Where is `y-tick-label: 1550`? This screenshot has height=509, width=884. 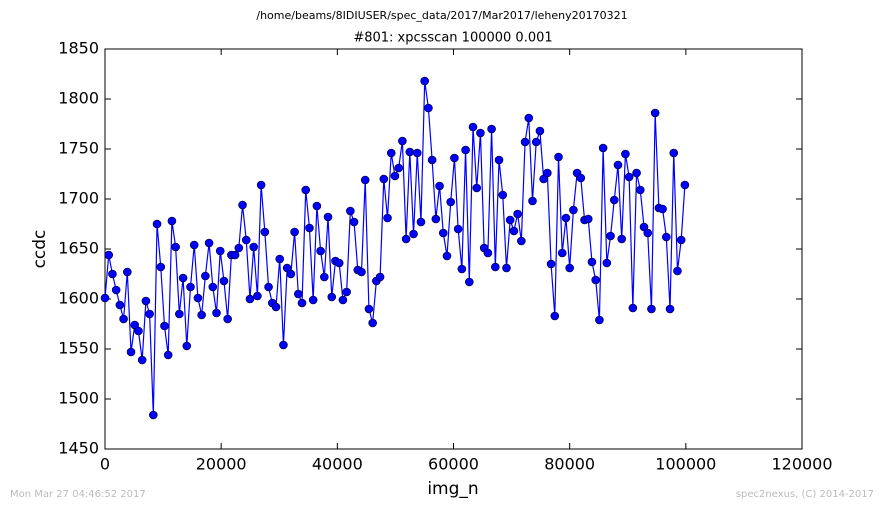 y-tick-label: 1550 is located at coordinates (78, 348).